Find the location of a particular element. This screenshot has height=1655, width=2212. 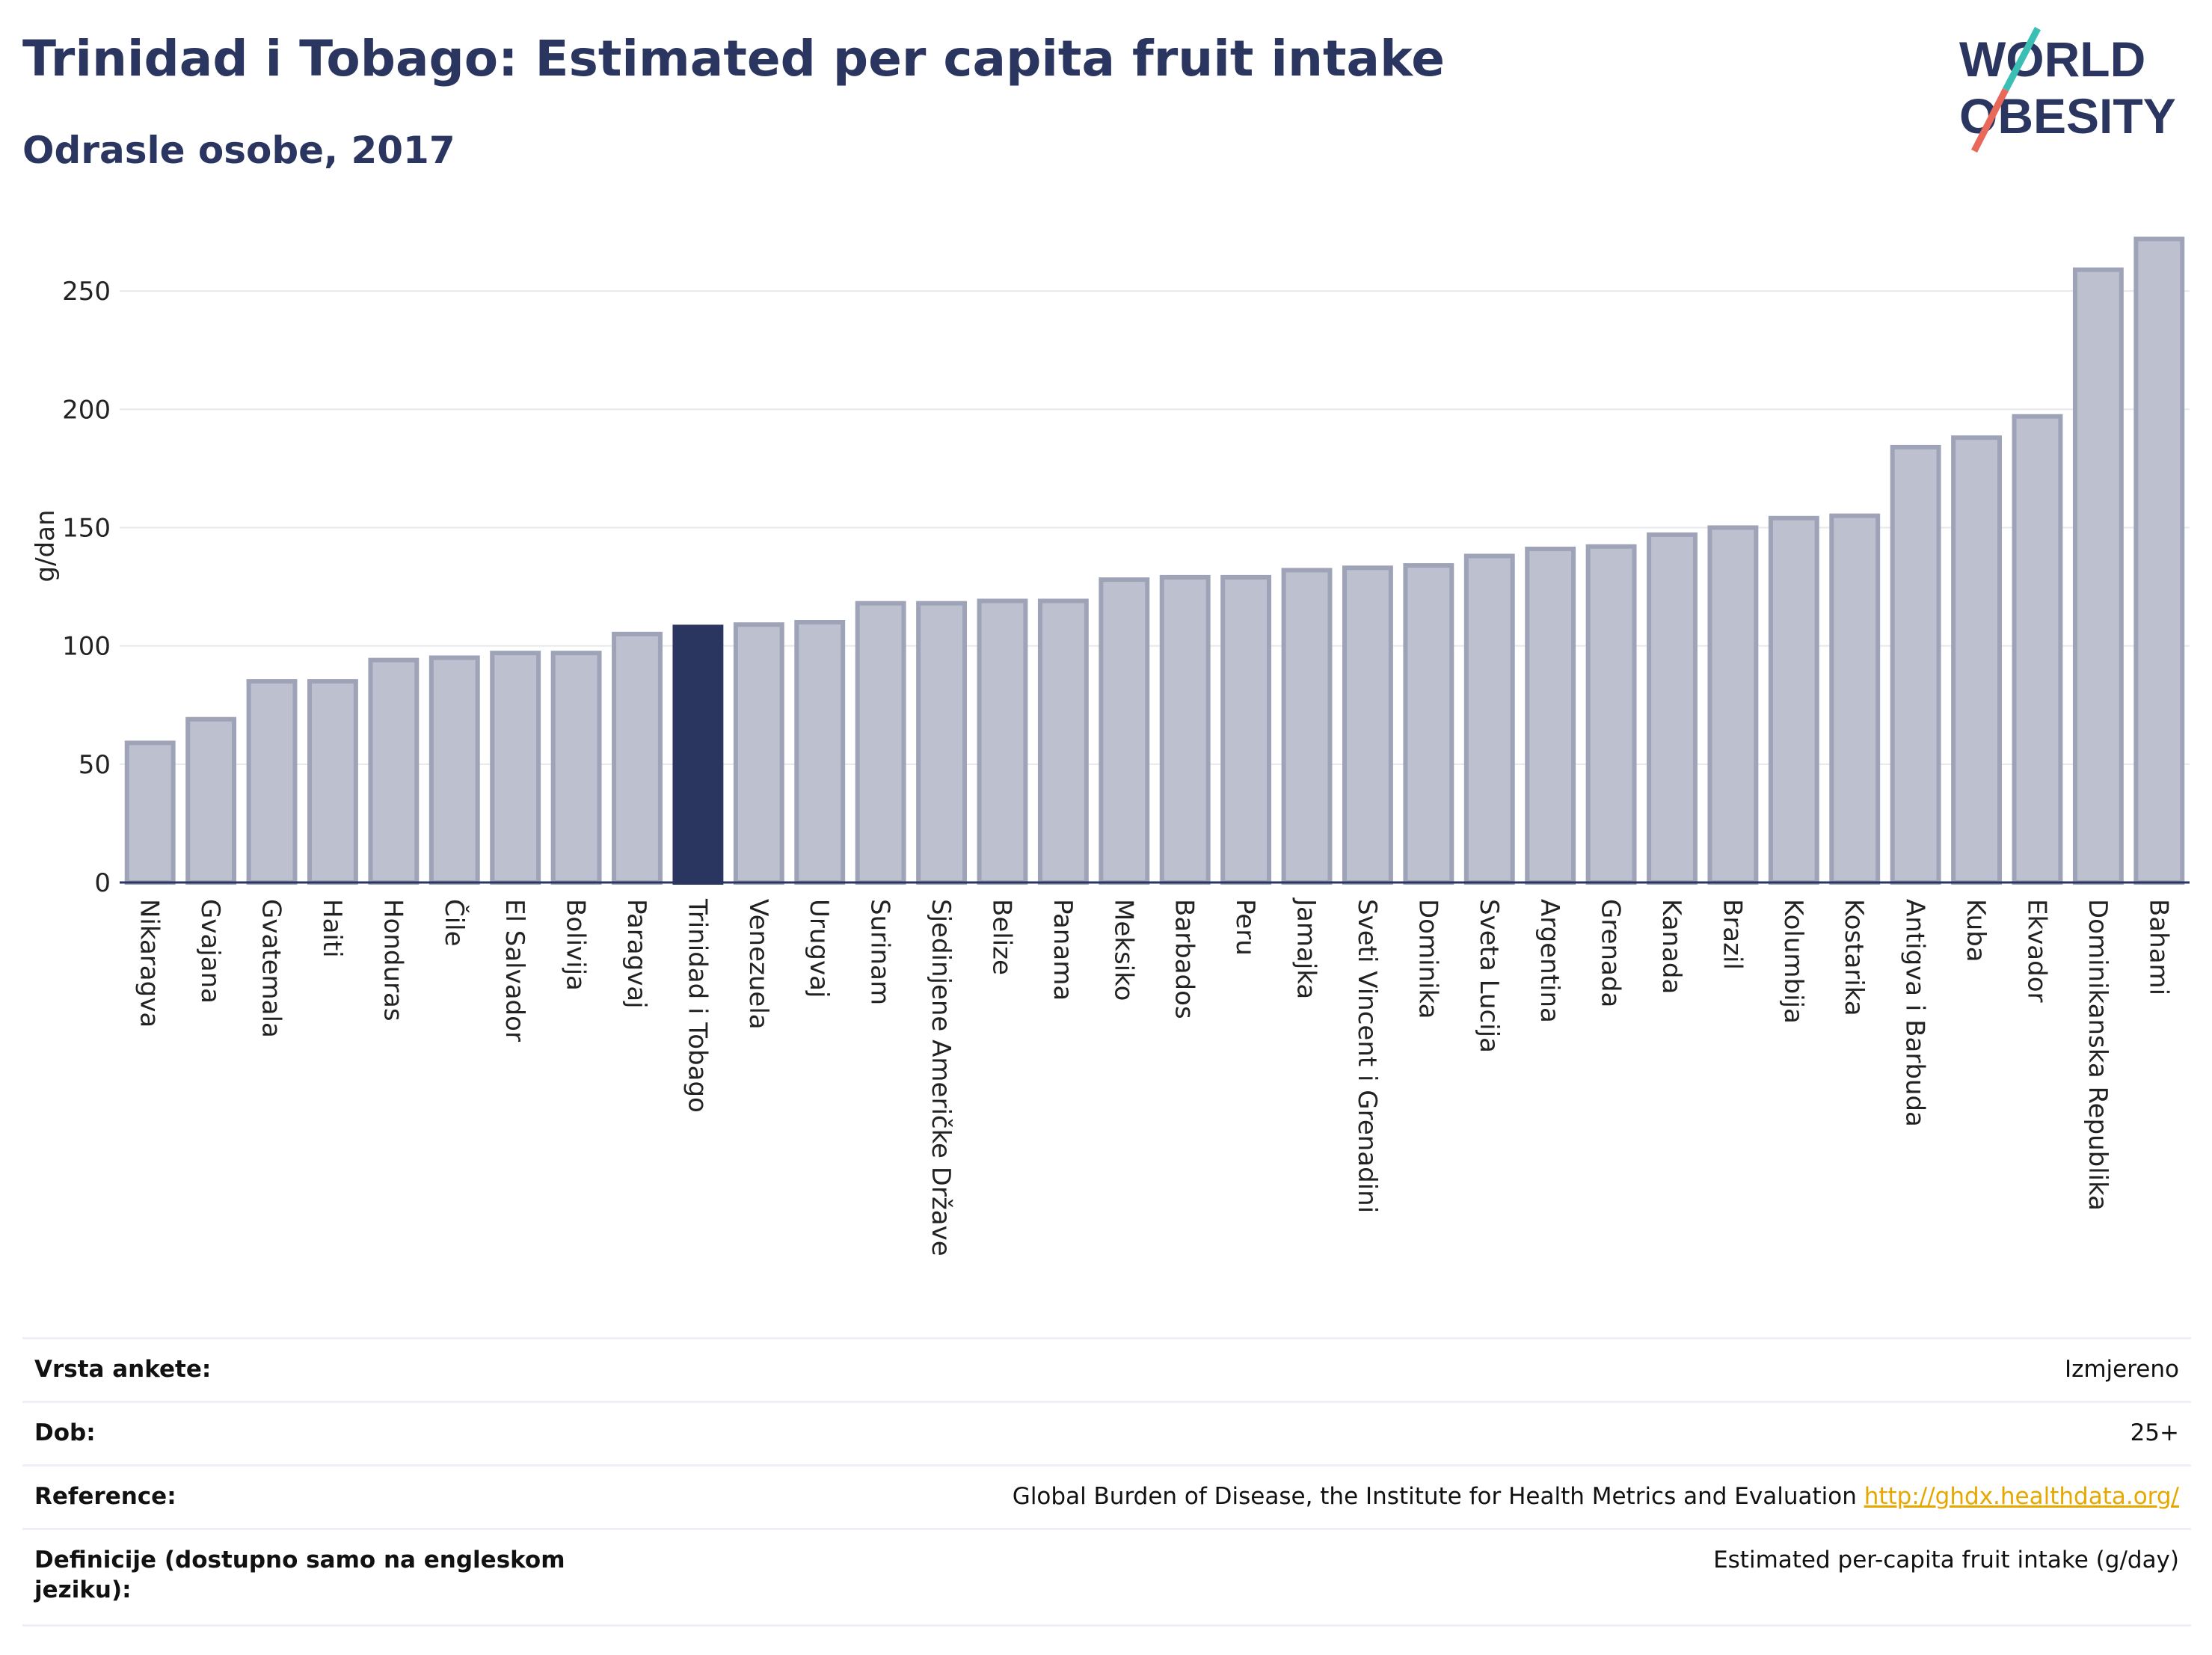

y-axis-ticks: 0 50 100 150 200 250 is located at coordinates (86, 587).